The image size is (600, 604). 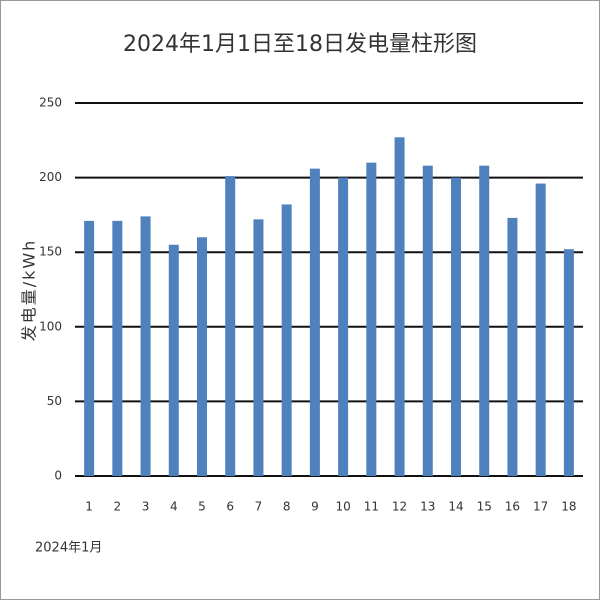 I want to click on x-tick-label: 18, so click(x=568, y=507).